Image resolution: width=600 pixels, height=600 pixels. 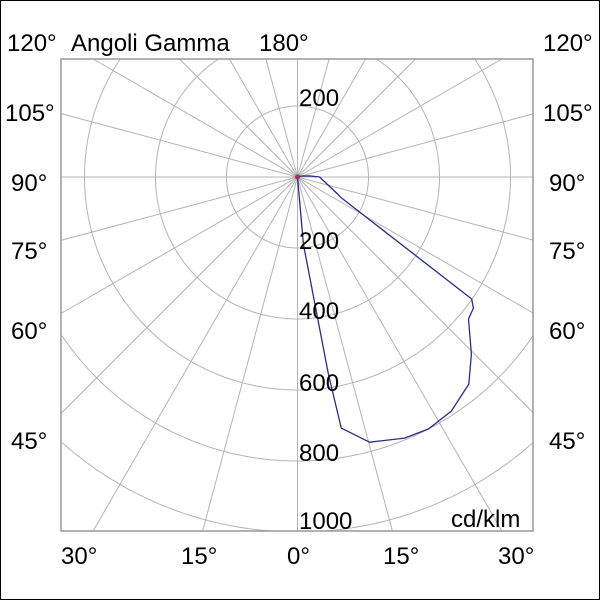 What do you see at coordinates (567, 331) in the screenshot?
I see `angle-label-right: 60°` at bounding box center [567, 331].